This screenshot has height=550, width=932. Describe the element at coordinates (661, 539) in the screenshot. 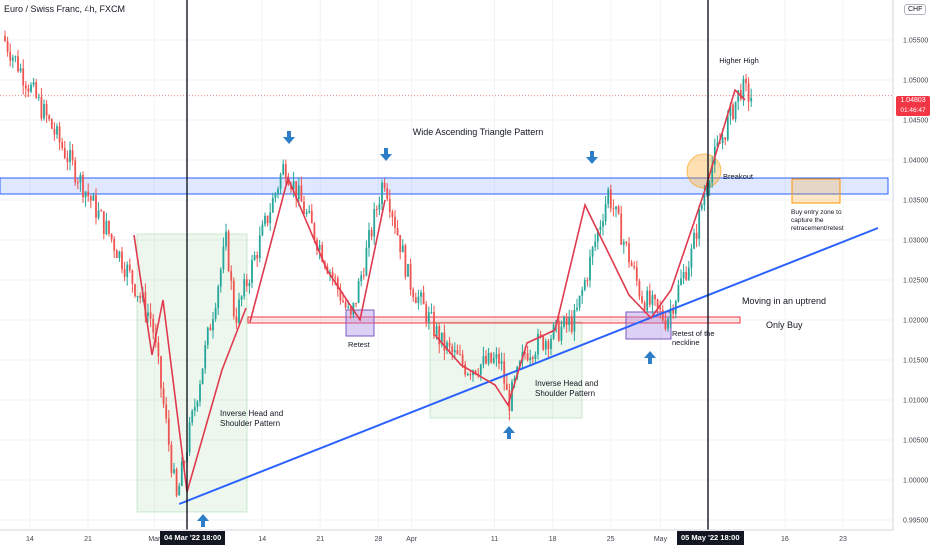

I see `x-tick-label: May` at that location.